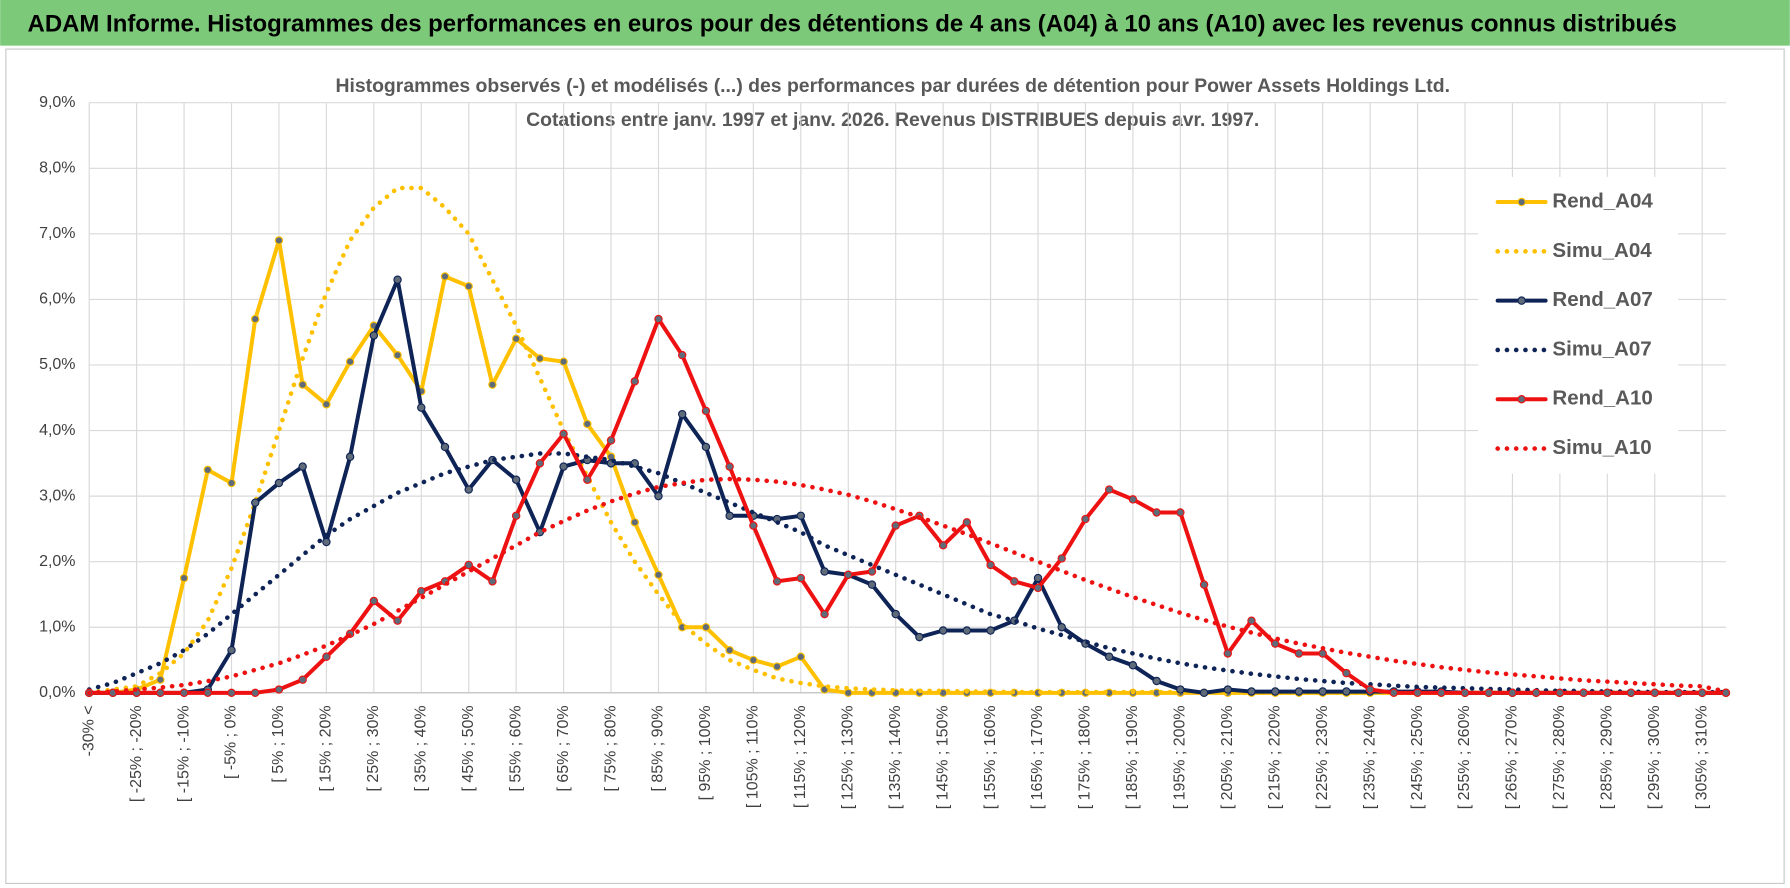  What do you see at coordinates (1512, 757) in the screenshot?
I see `x-tick-label: [ 265% ; 270%` at bounding box center [1512, 757].